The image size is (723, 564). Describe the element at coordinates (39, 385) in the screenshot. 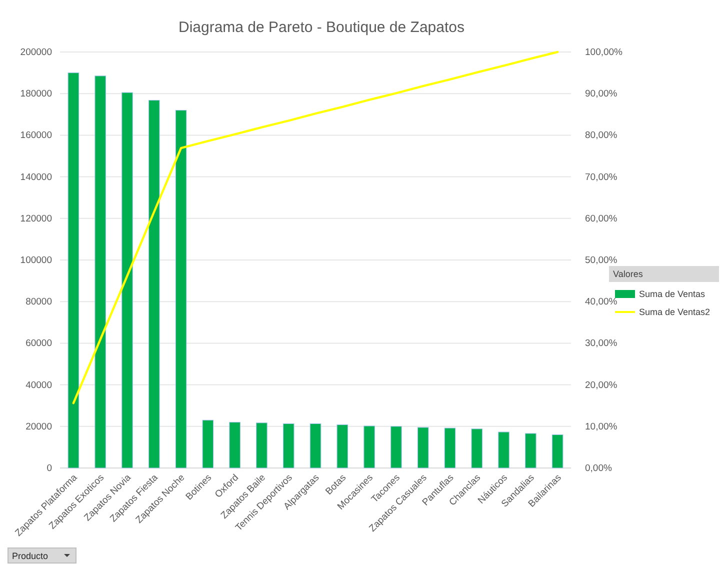

I see `y-tick-label: 40000` at that location.